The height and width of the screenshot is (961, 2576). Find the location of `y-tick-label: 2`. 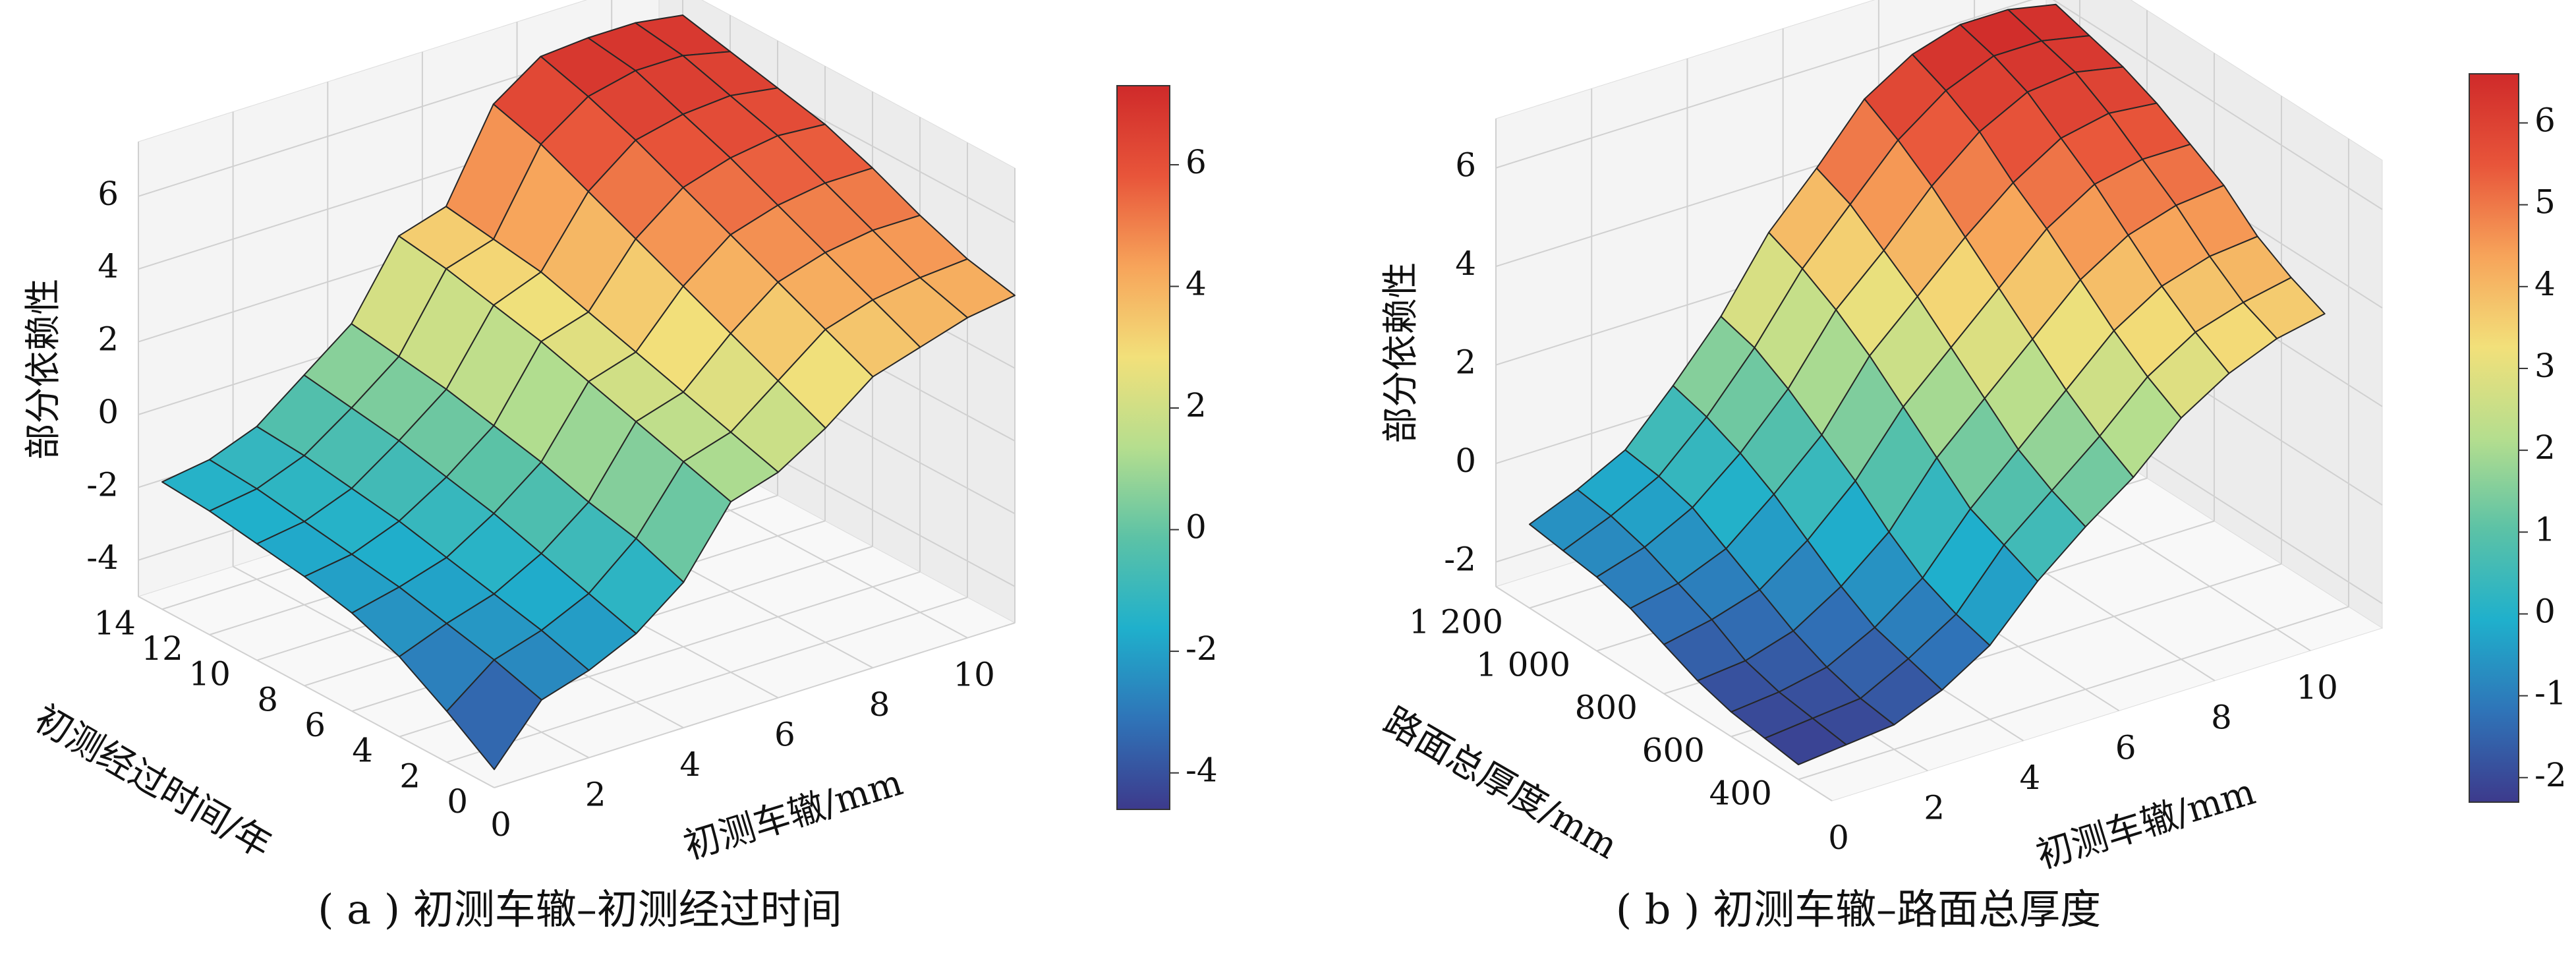

y-tick-label: 2 is located at coordinates (409, 776).